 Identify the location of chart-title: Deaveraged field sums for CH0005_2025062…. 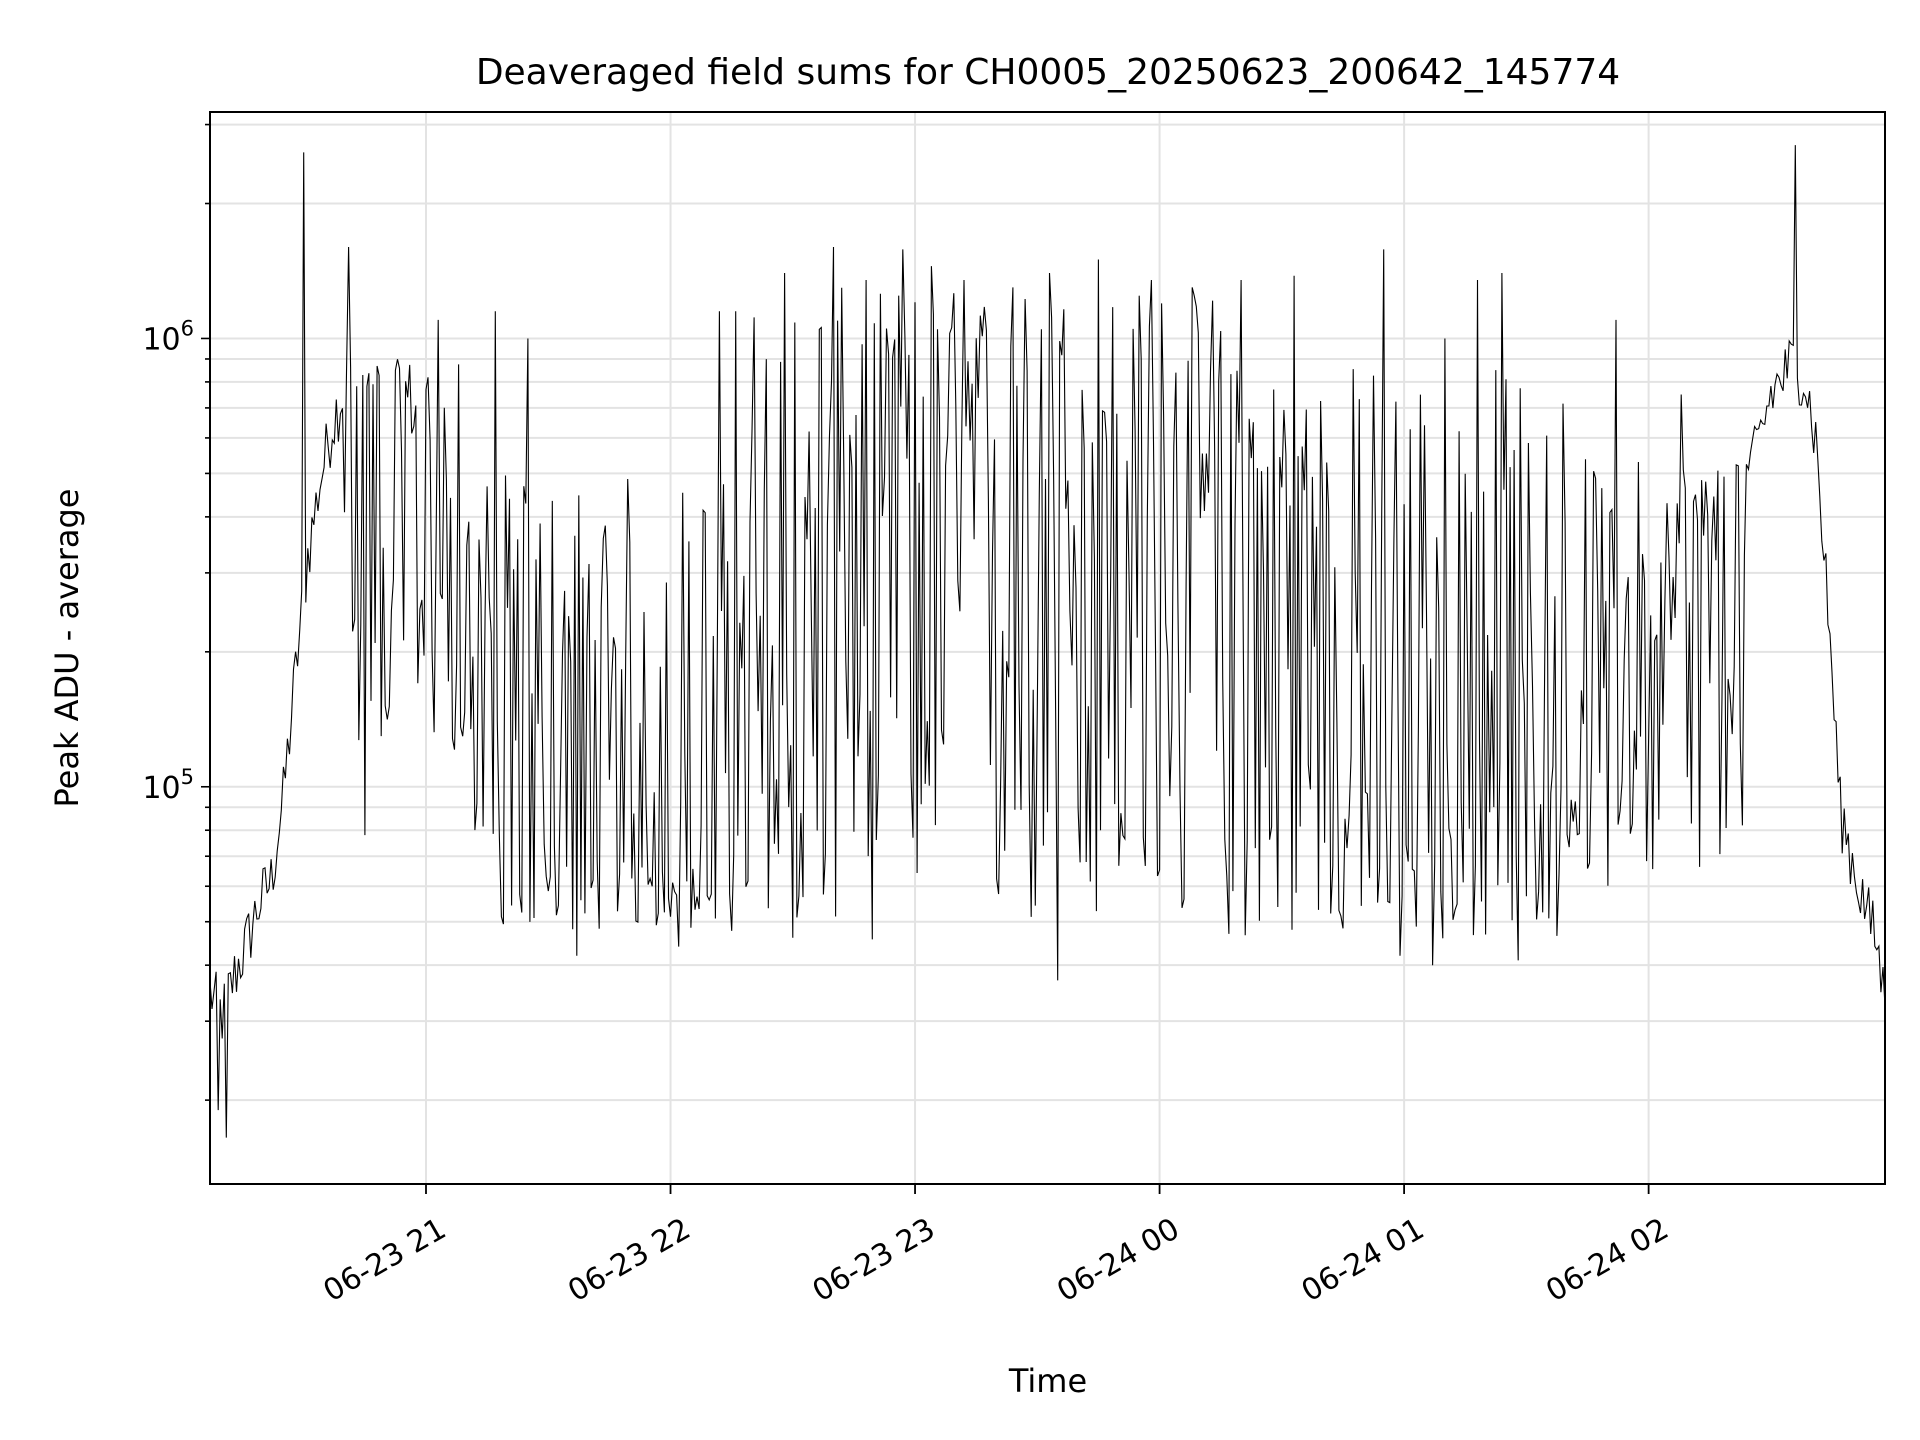
(1048, 72).